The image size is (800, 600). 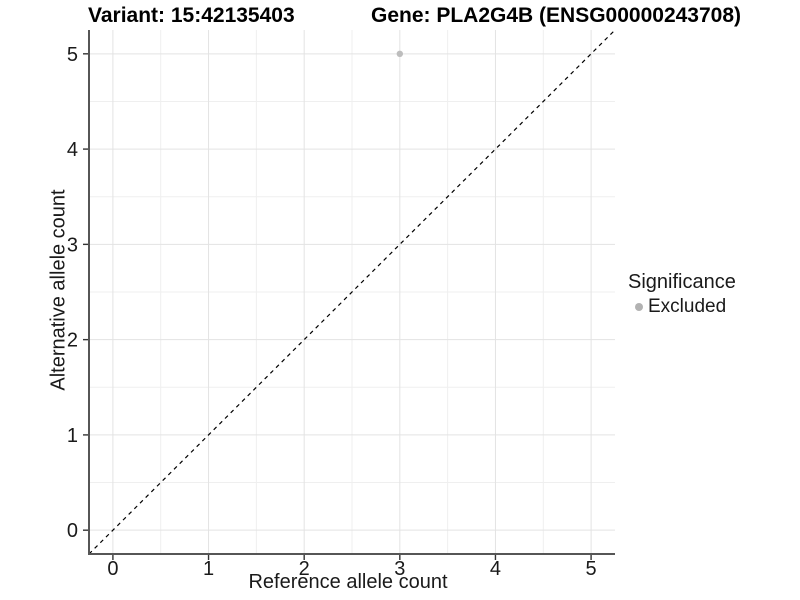 What do you see at coordinates (399, 569) in the screenshot?
I see `x-tick-label: 3` at bounding box center [399, 569].